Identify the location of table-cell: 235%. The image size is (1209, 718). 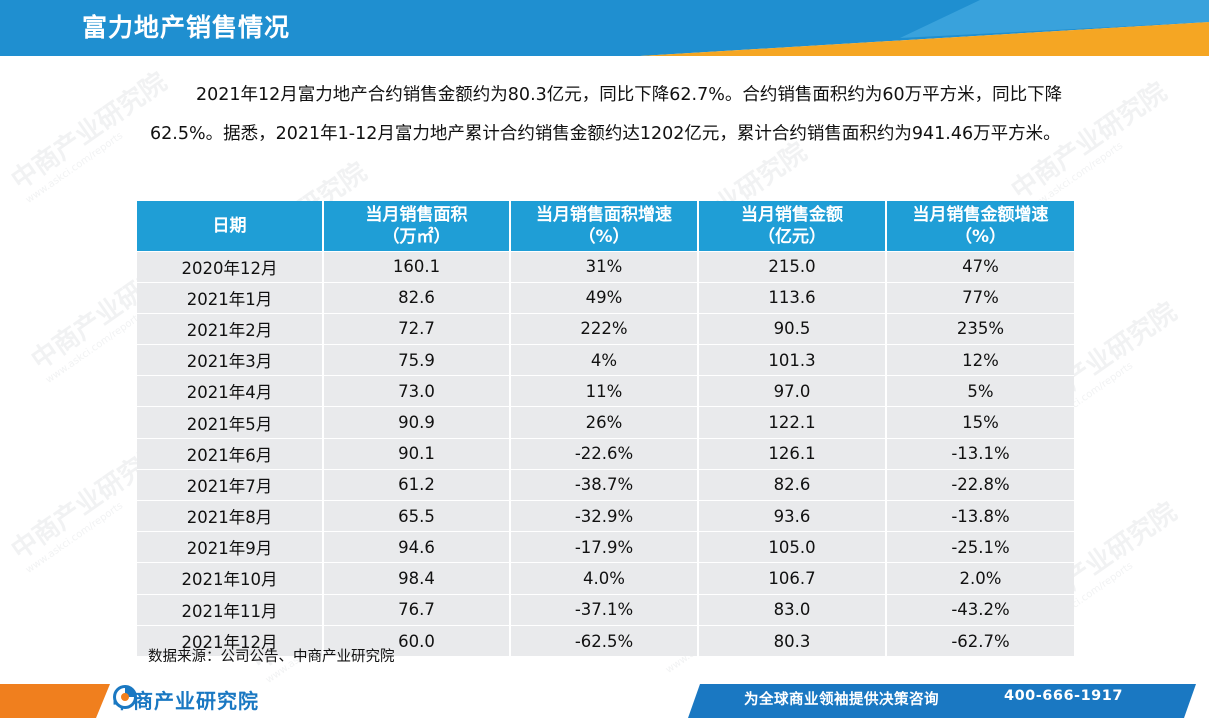
(980, 328).